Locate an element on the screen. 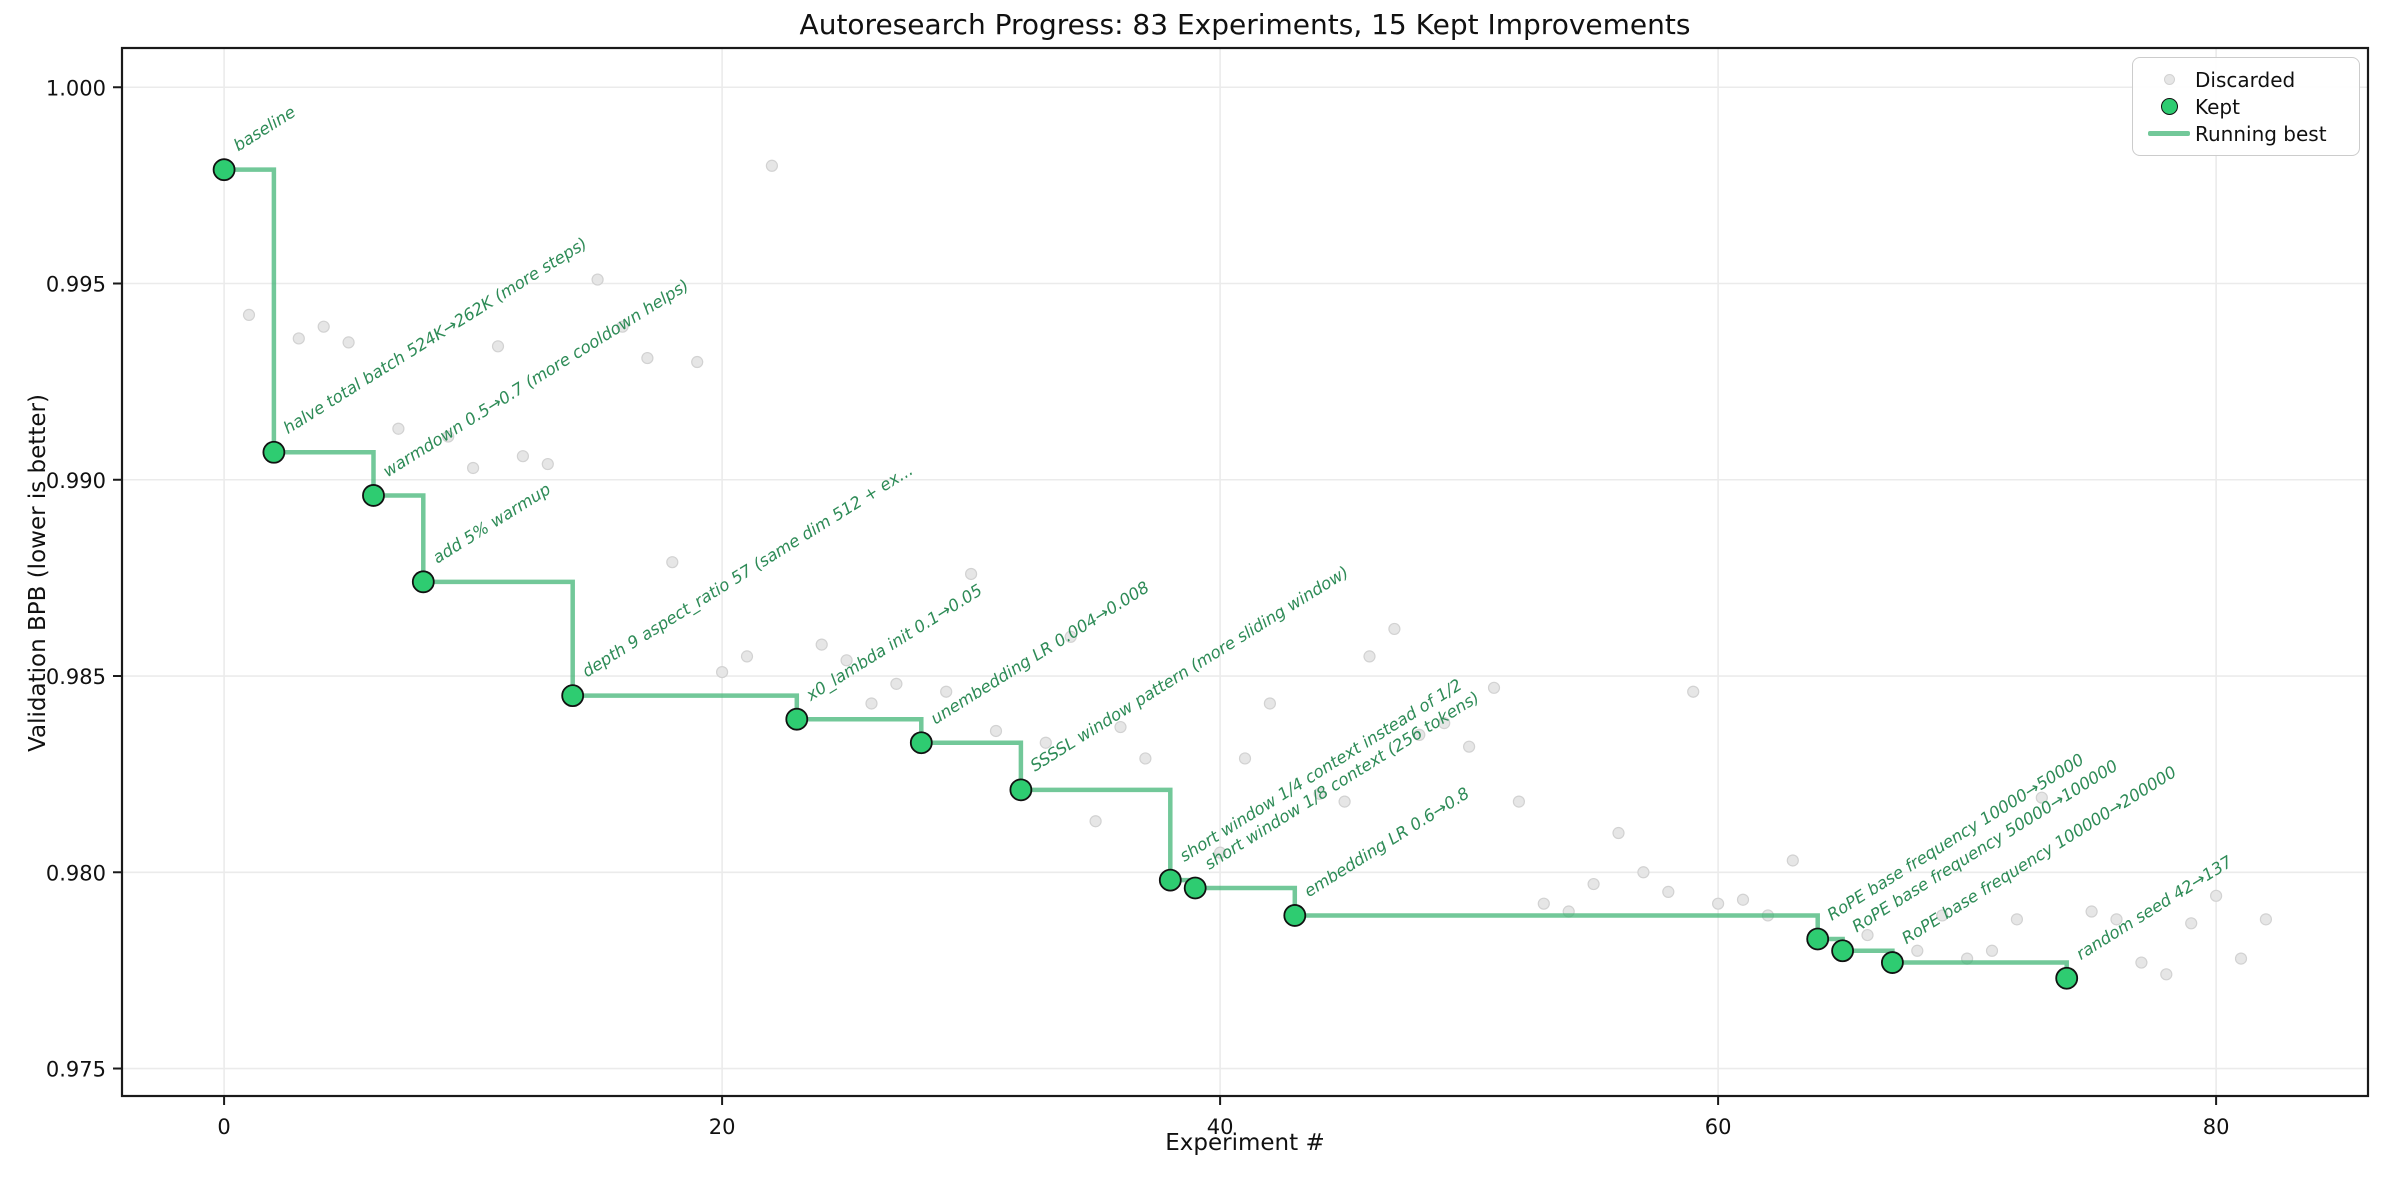 The height and width of the screenshot is (1180, 2382). legend-label-discarded: Discarded is located at coordinates (2245, 79).